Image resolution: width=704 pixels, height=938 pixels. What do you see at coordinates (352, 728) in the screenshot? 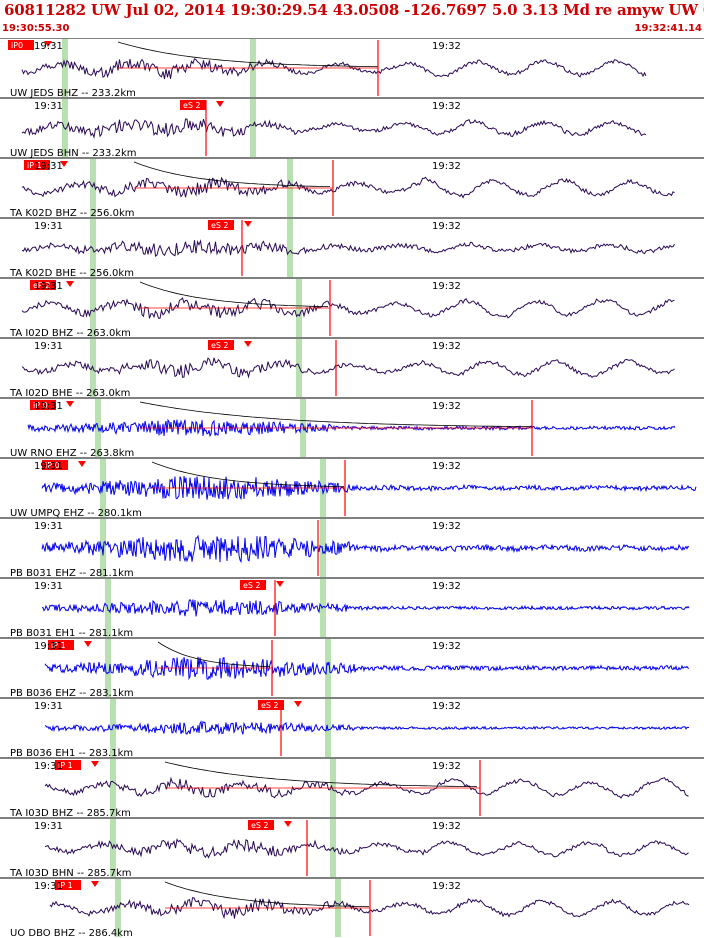
I see `trace-row: eS 2 19:31 19:32 PB B036 EH1 -- 283.1km` at bounding box center [352, 728].